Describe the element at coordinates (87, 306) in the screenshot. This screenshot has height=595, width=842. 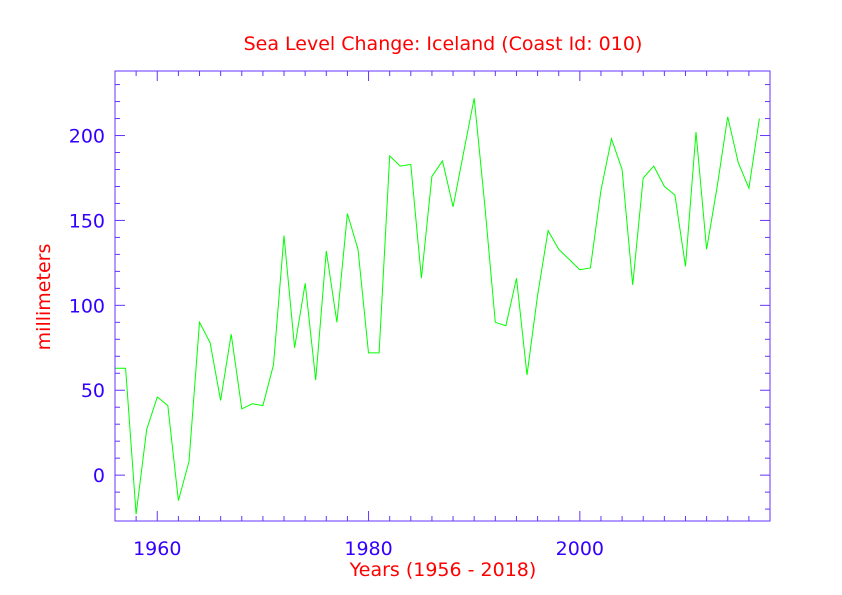
I see `y-tick-label: 100` at that location.